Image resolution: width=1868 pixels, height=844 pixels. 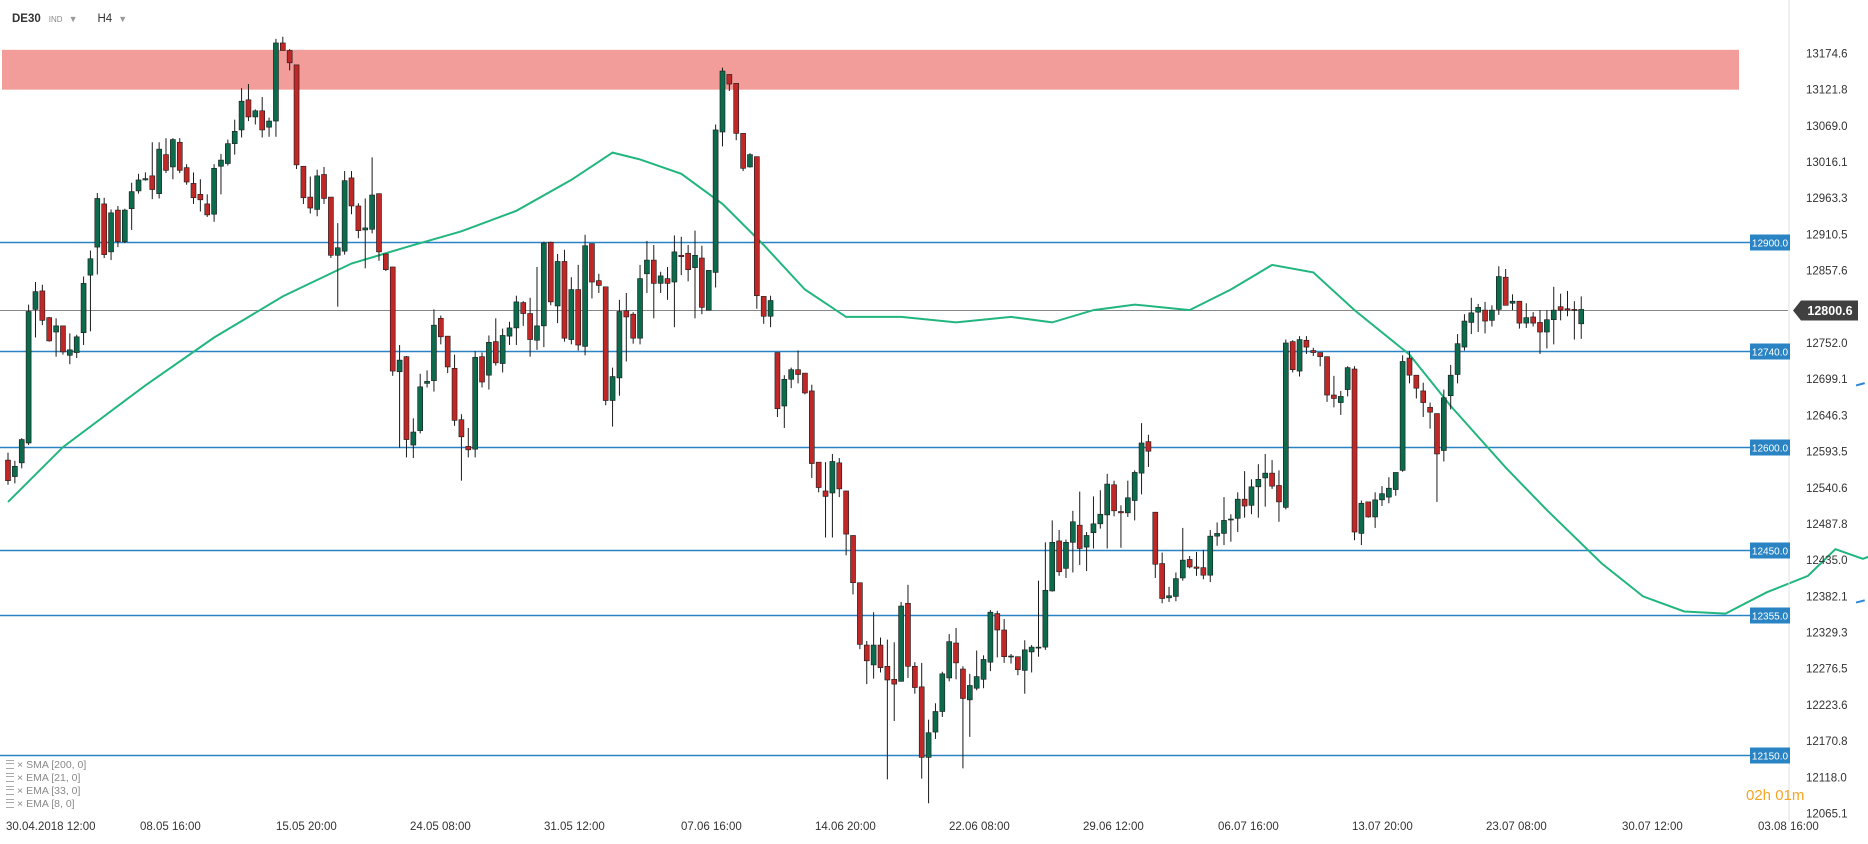 I want to click on x-tick-label: 06.07 16:00, so click(x=1248, y=827).